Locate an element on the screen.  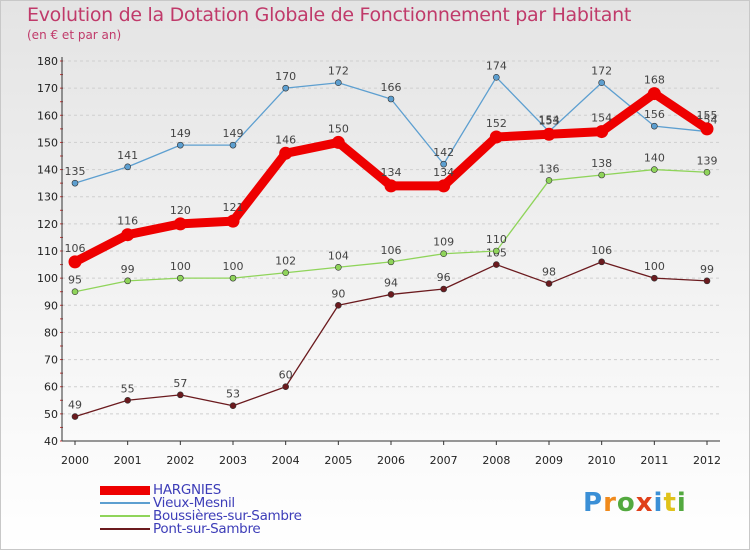
logo-letter: x is located at coordinates (644, 503).